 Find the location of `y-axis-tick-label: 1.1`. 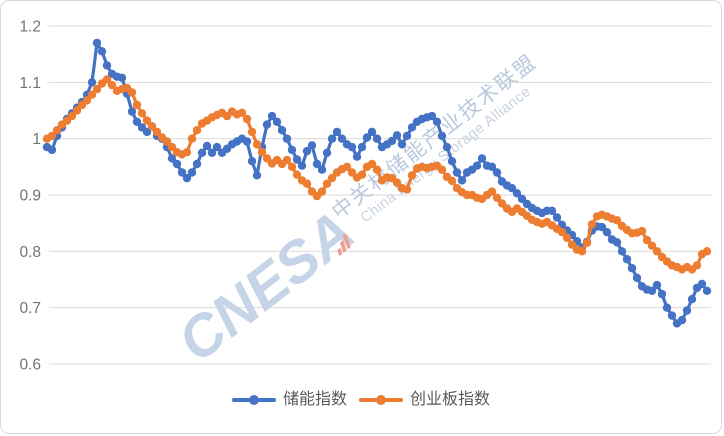

y-axis-tick-label: 1.1 is located at coordinates (30, 83).